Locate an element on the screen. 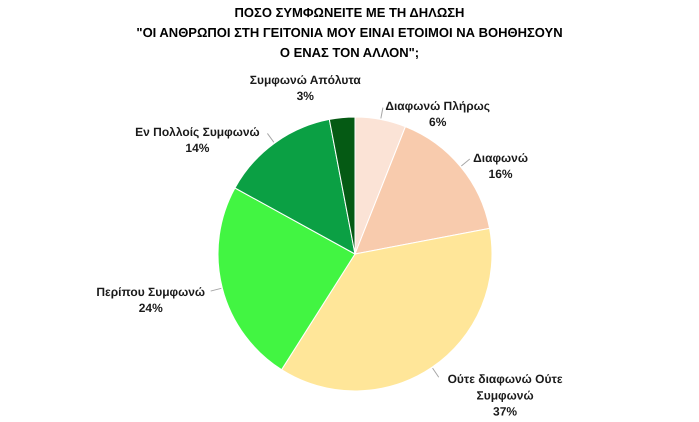 This screenshot has width=699, height=422. data-label: 6% is located at coordinates (438, 122).